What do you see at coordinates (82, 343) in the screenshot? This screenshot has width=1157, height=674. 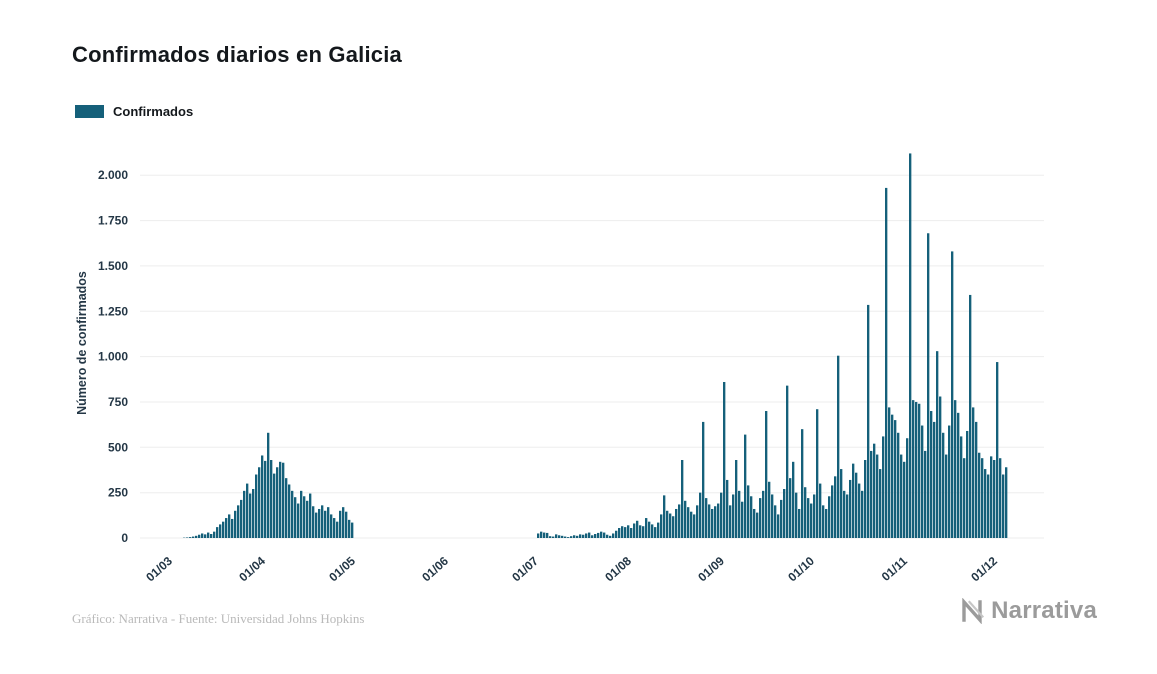 I see `y-axis-title: Número de confirmados` at bounding box center [82, 343].